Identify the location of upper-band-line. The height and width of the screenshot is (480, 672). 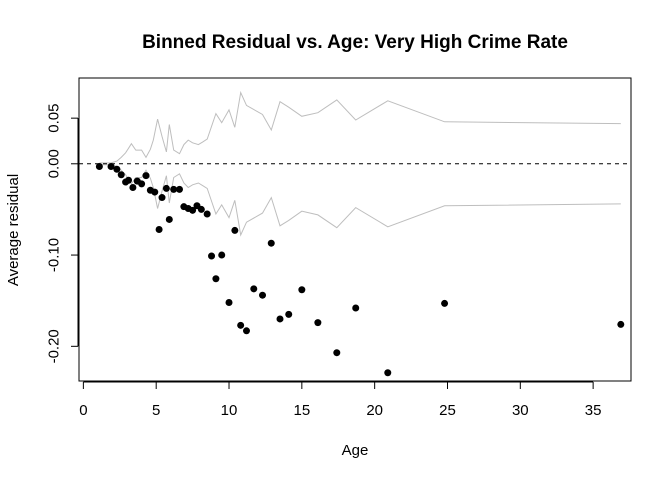
(360, 127).